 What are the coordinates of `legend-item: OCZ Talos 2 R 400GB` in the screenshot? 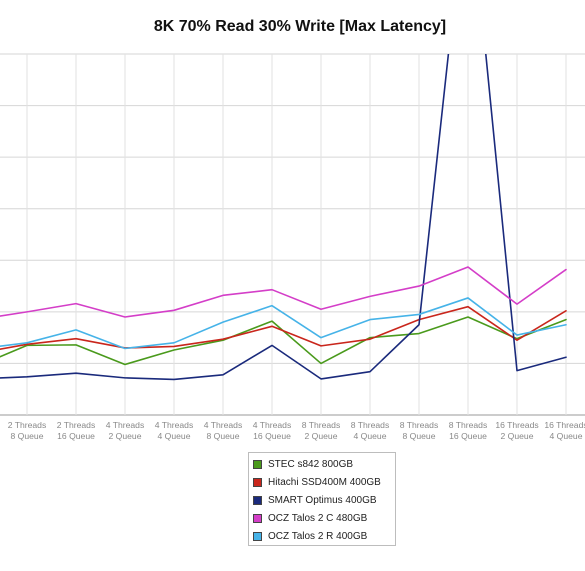 It's located at (322, 536).